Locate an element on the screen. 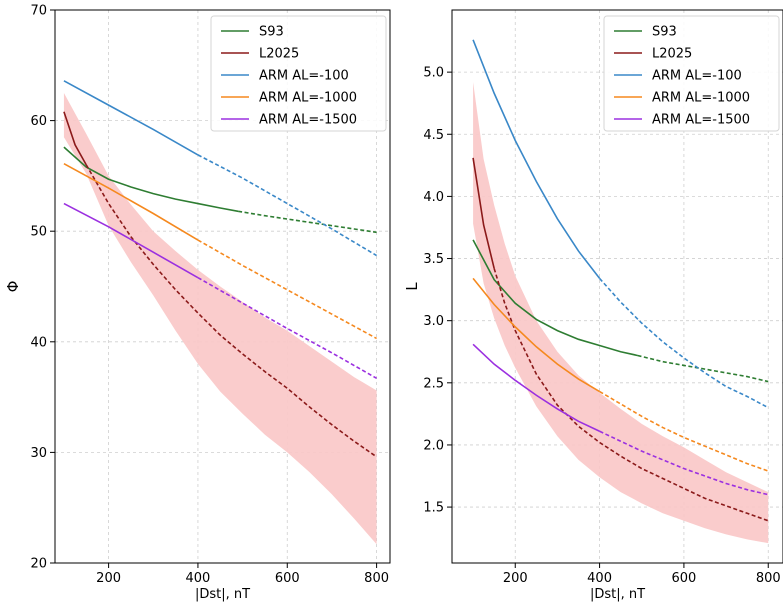 The height and width of the screenshot is (608, 783). y-tick-label: 2.5 is located at coordinates (433, 383).